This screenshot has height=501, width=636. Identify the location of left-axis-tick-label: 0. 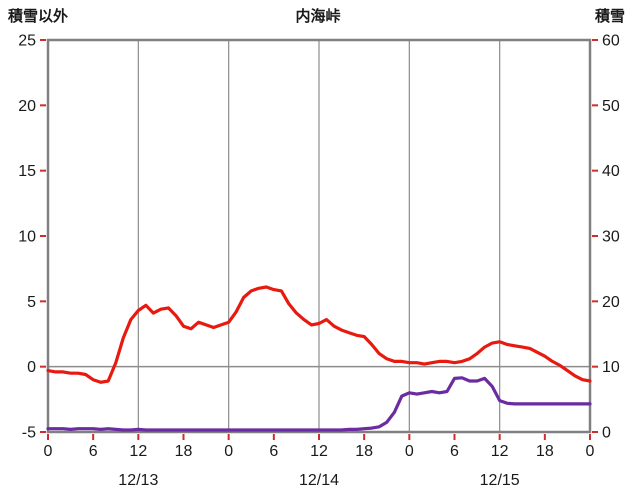
(31, 367).